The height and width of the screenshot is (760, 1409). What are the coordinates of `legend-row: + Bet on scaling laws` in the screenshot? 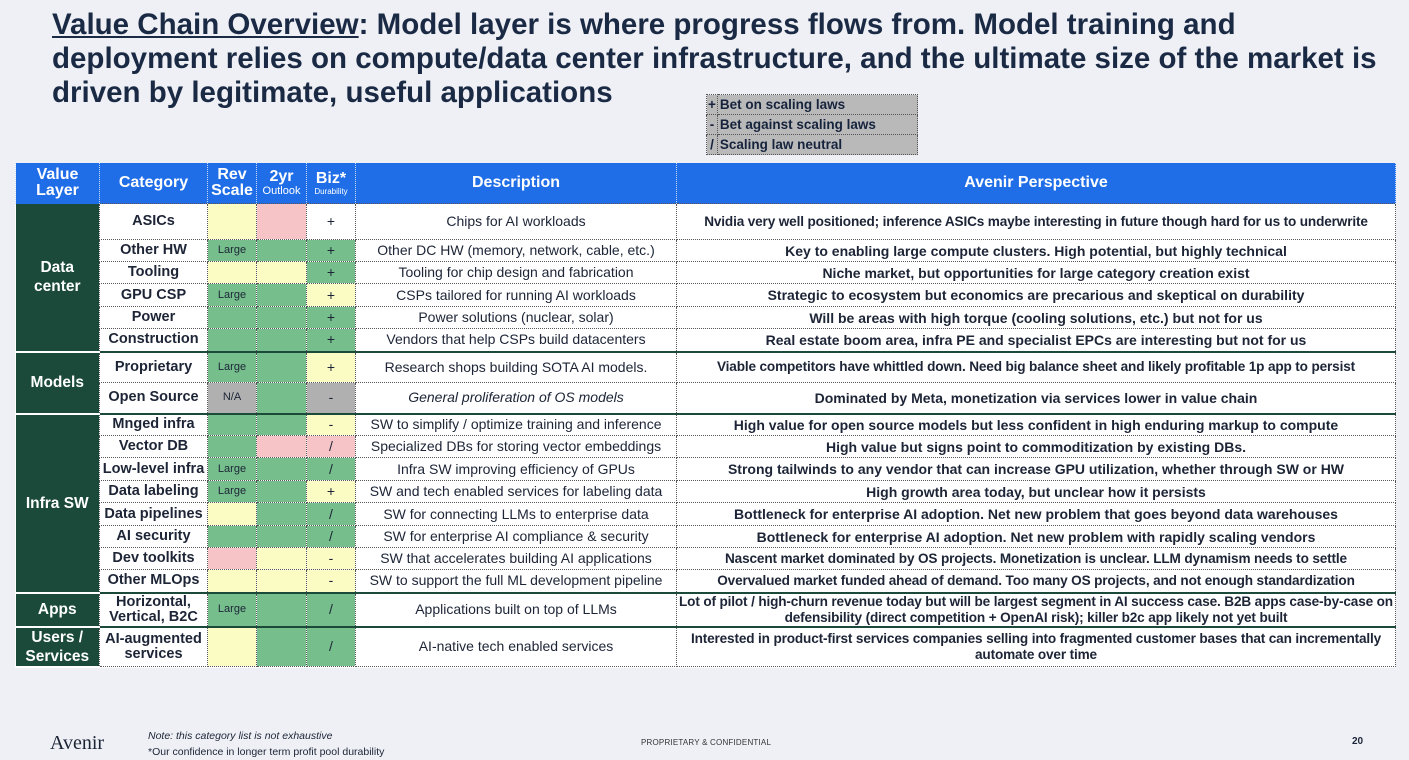 It's located at (812, 104).